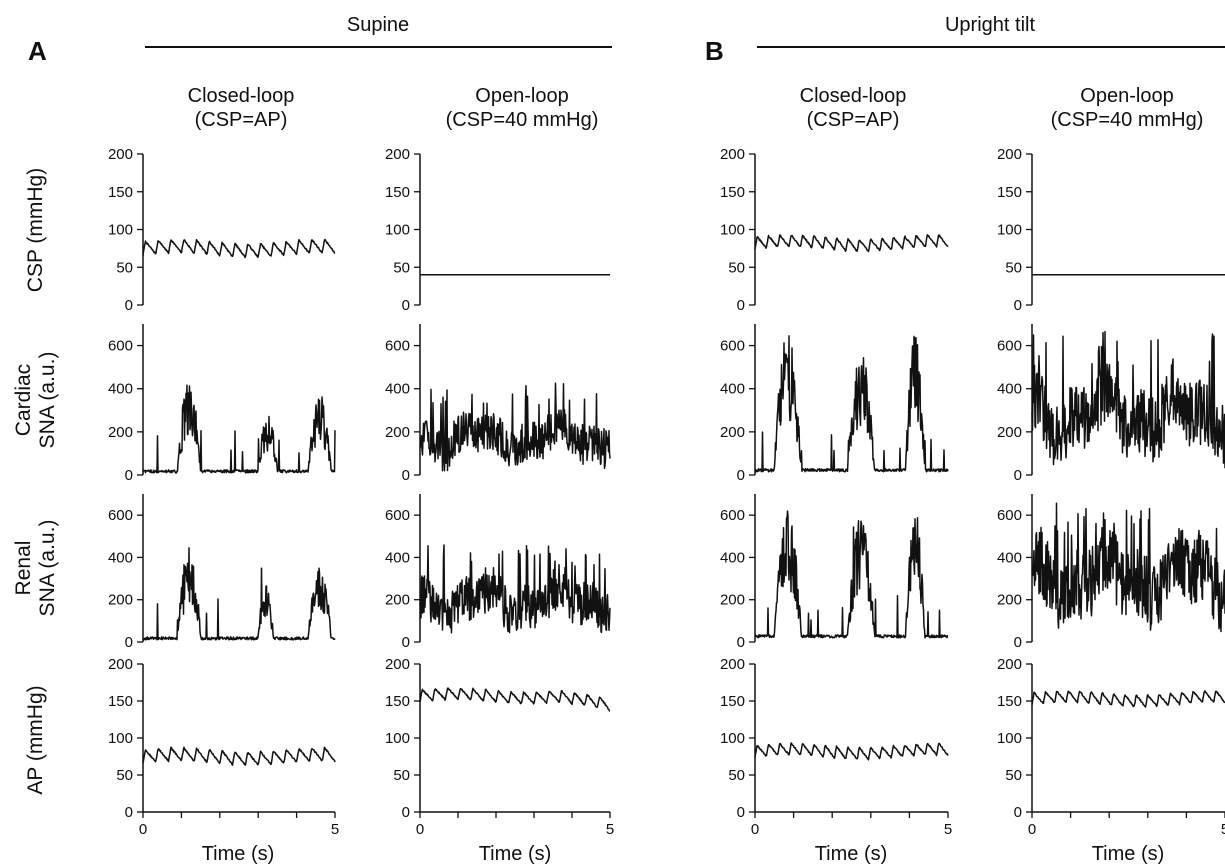  What do you see at coordinates (406, 642) in the screenshot?
I see `y-tick-label-a-open-renal-sna: 0` at bounding box center [406, 642].